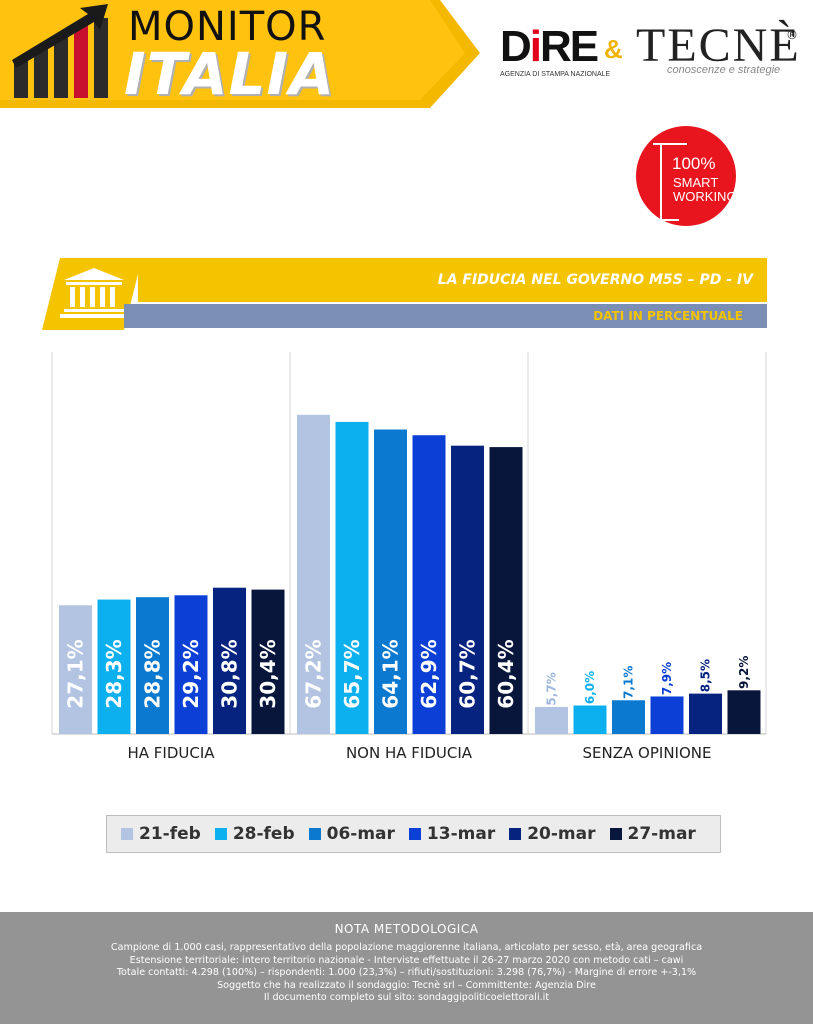 This screenshot has width=813, height=1024. Describe the element at coordinates (229, 74) in the screenshot. I see `italia-title: ITALIA` at that location.